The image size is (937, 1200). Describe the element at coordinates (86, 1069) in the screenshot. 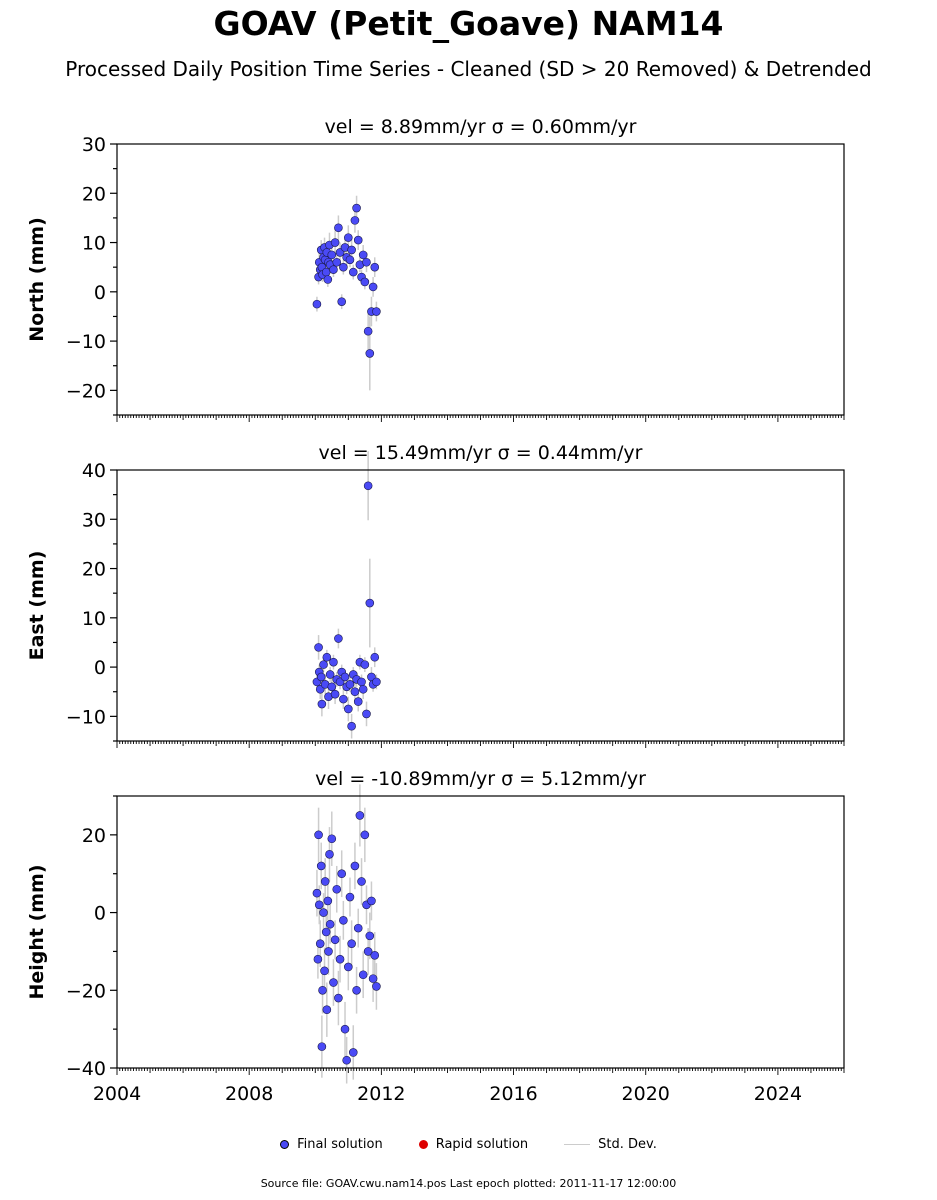

I see `y-tick-label: −40` at that location.